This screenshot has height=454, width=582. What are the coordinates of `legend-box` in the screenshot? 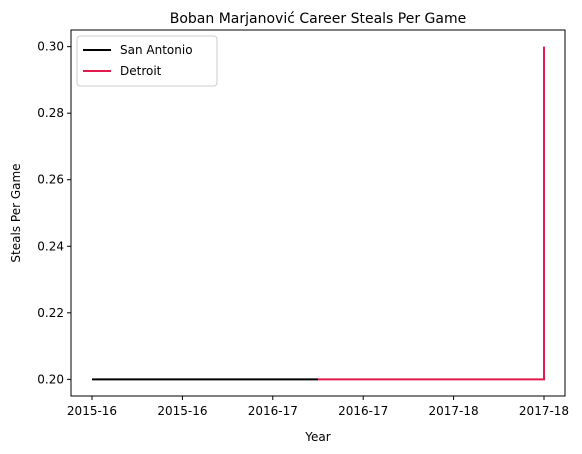 It's located at (147, 61).